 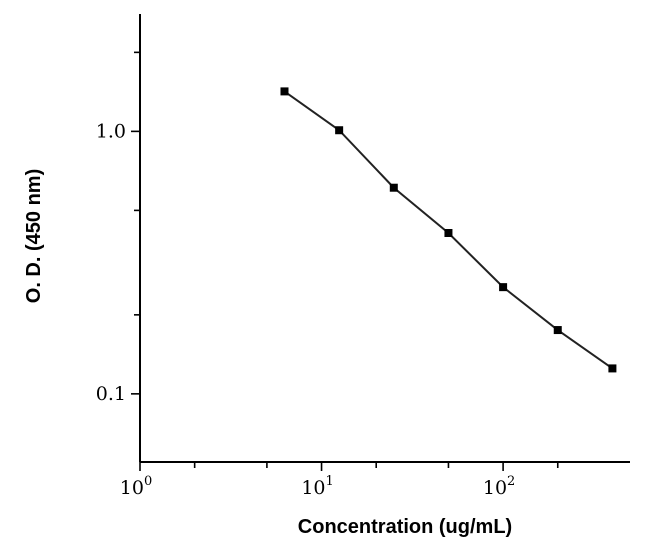 What do you see at coordinates (34, 236) in the screenshot?
I see `y-axis-title: O. D. (450 nm)` at bounding box center [34, 236].